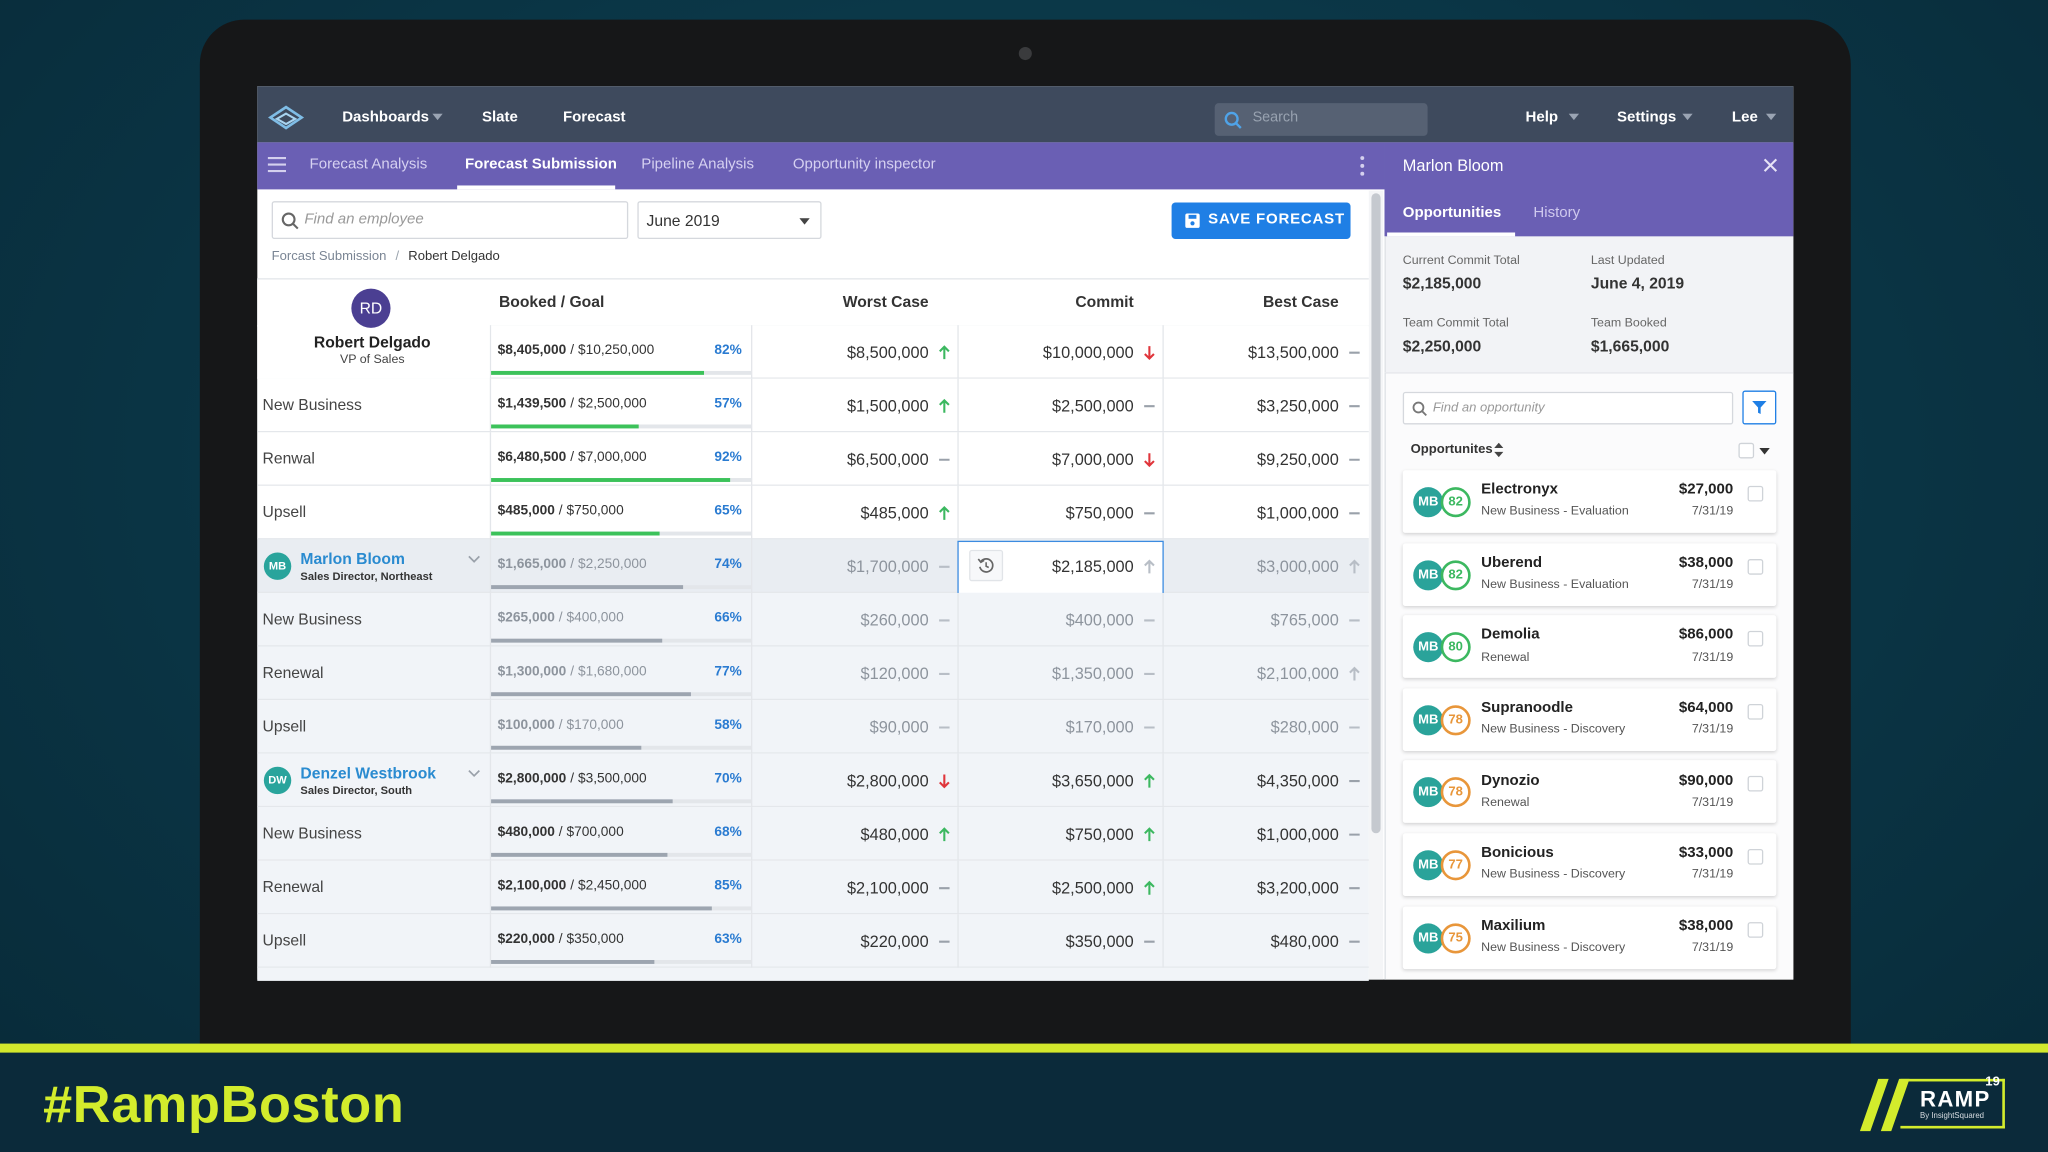 The width and height of the screenshot is (2048, 1152). What do you see at coordinates (368, 773) in the screenshot?
I see `employee-name: Denzel Westbrook` at bounding box center [368, 773].